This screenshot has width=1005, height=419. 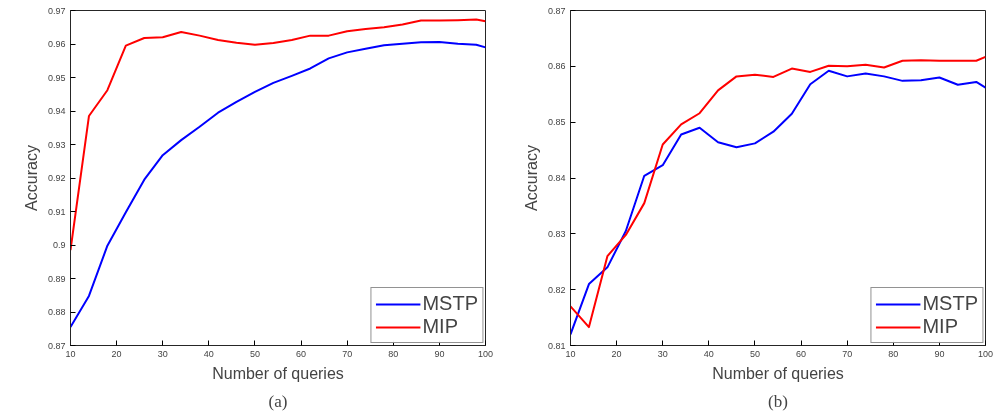 I want to click on y-tick-label: 0.84, so click(x=556, y=178).